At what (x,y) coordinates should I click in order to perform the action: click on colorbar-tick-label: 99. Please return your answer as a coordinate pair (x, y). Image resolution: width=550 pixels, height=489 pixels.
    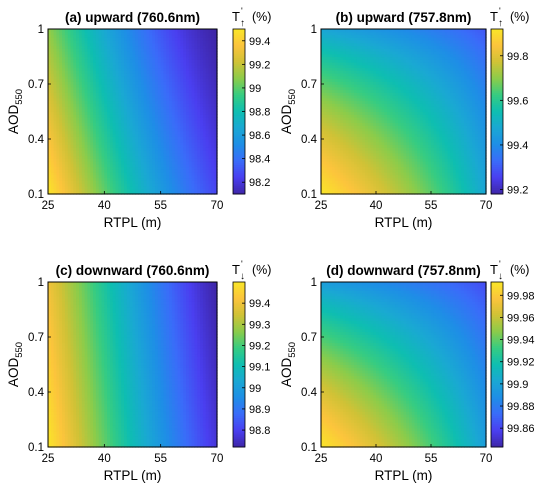
    Looking at the image, I should click on (255, 89).